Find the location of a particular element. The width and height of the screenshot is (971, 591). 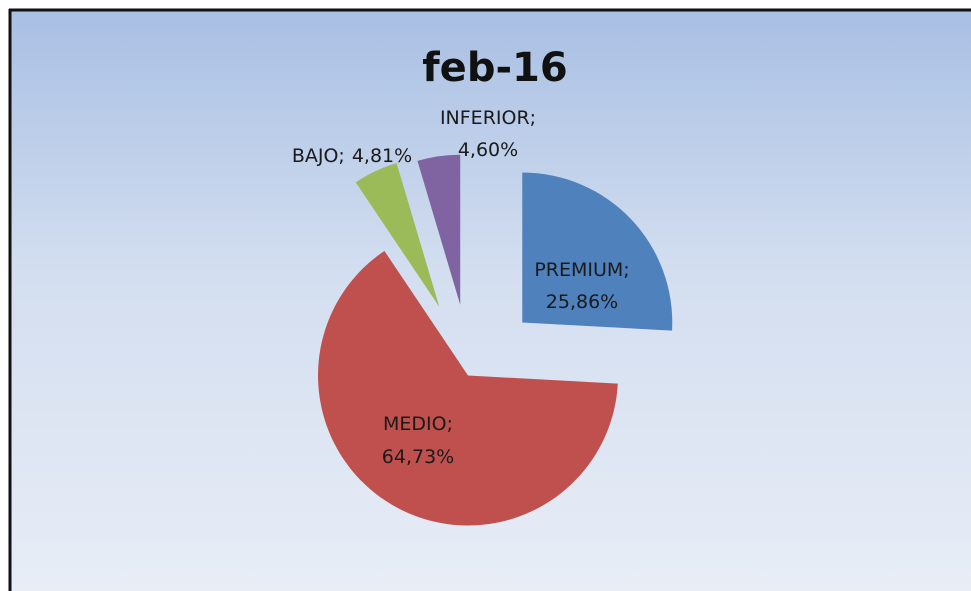

label-category: PREMIUM is located at coordinates (578, 270).